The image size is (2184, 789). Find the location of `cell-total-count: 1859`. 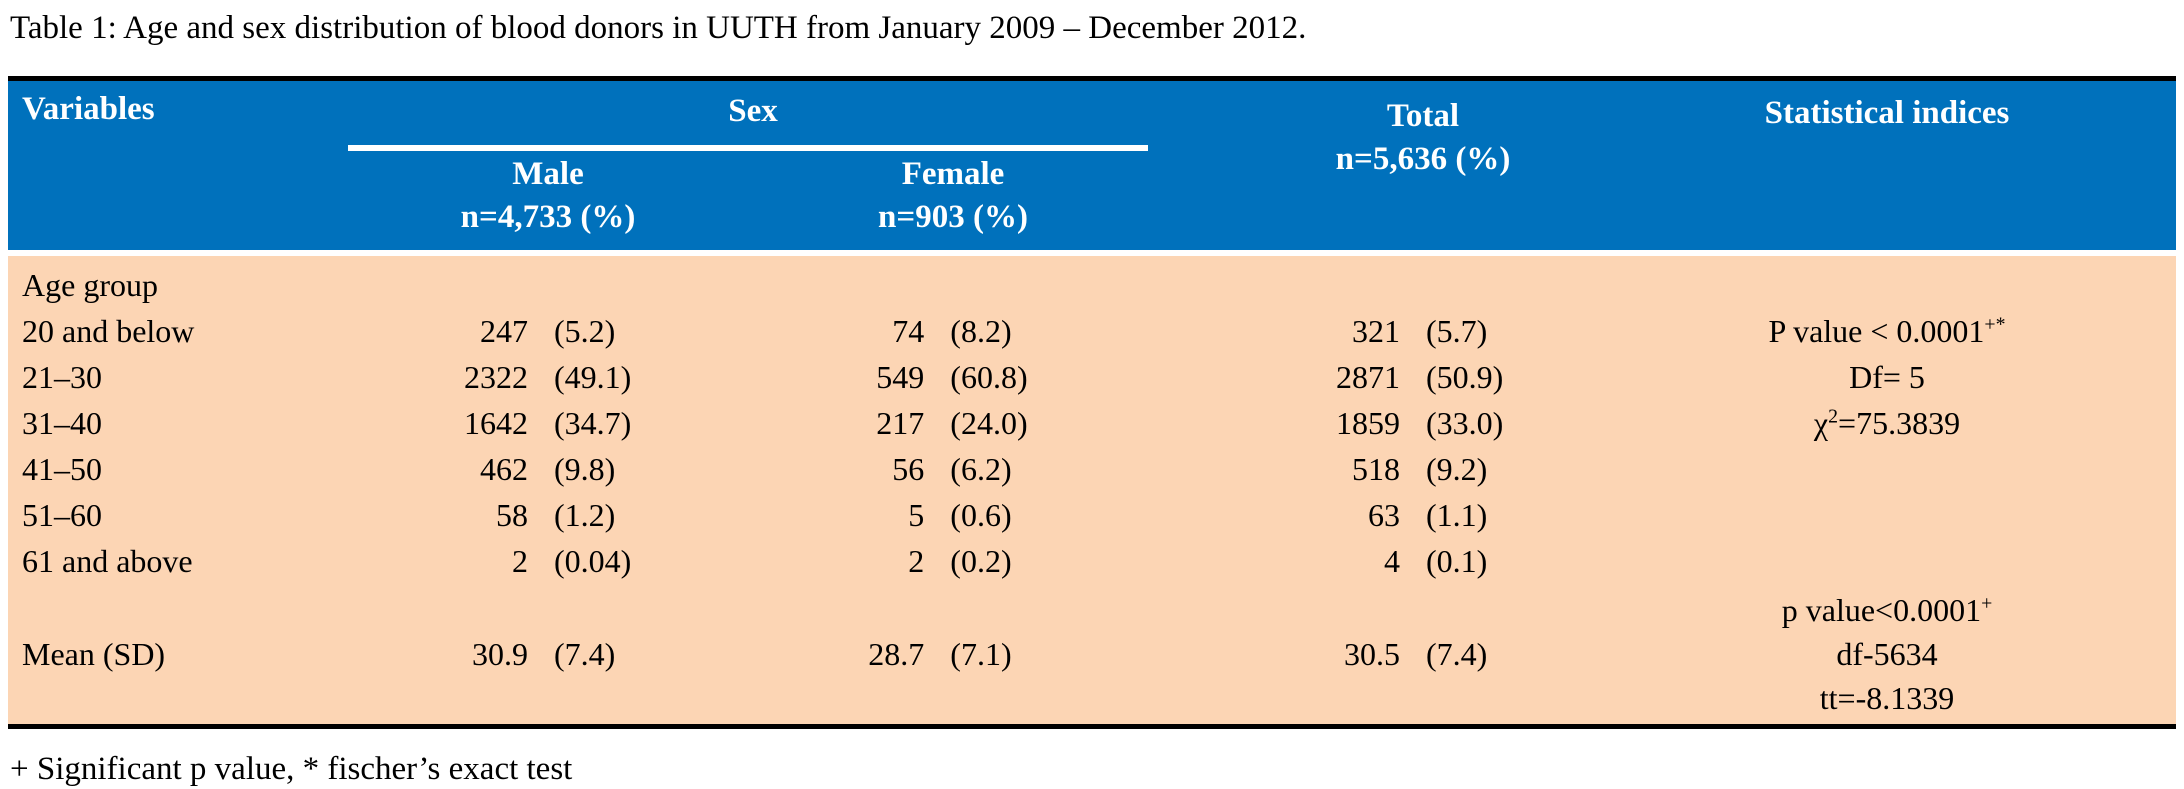

cell-total-count: 1859 is located at coordinates (1368, 423).